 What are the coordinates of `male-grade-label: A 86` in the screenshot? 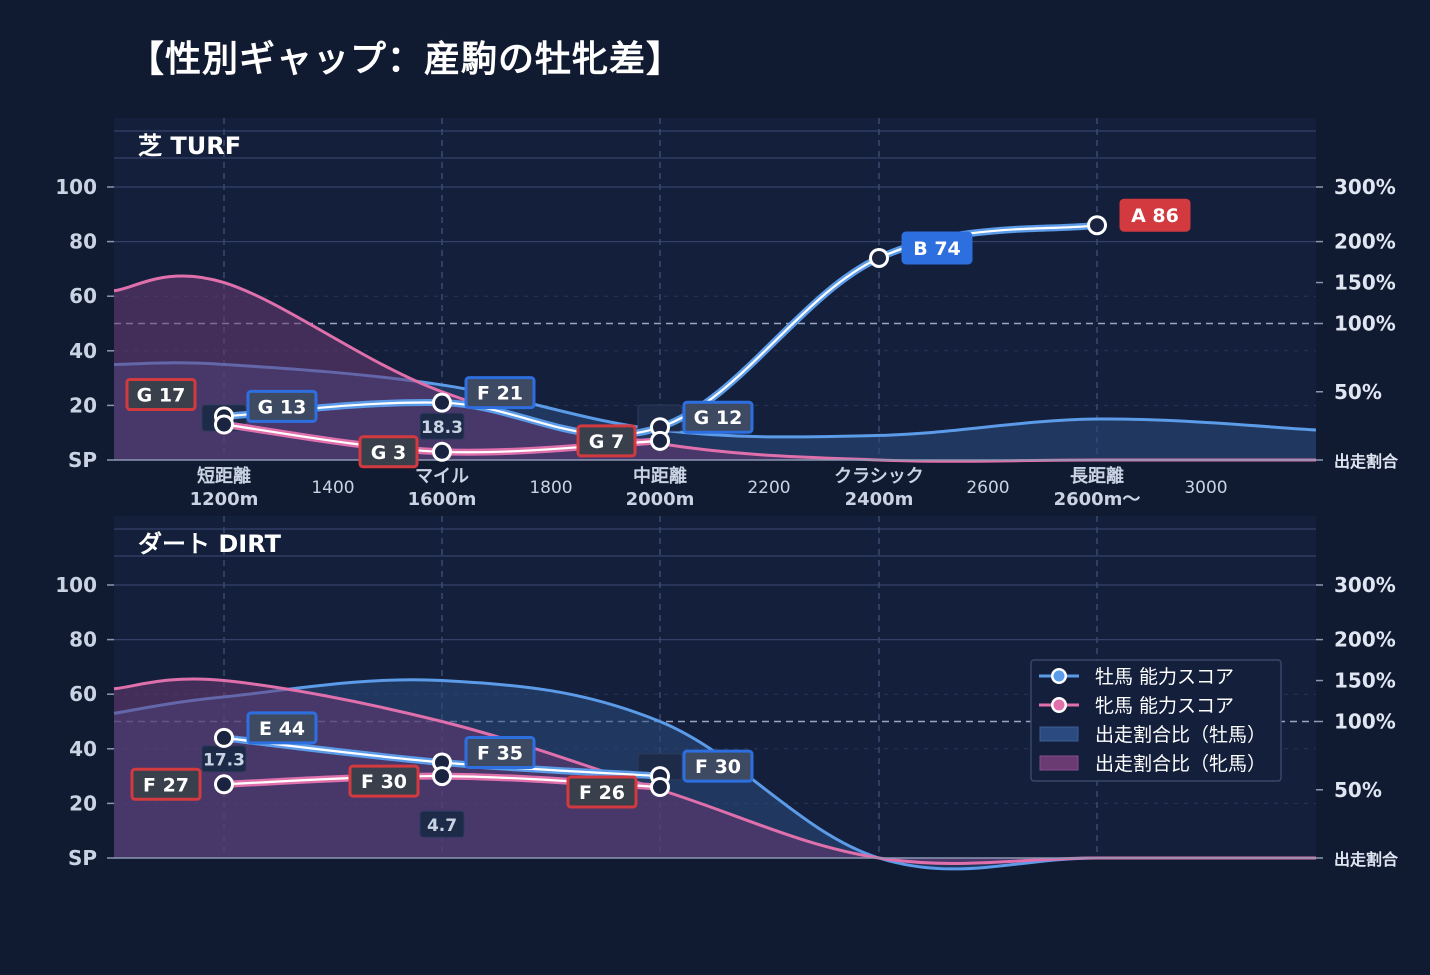 It's located at (1155, 216).